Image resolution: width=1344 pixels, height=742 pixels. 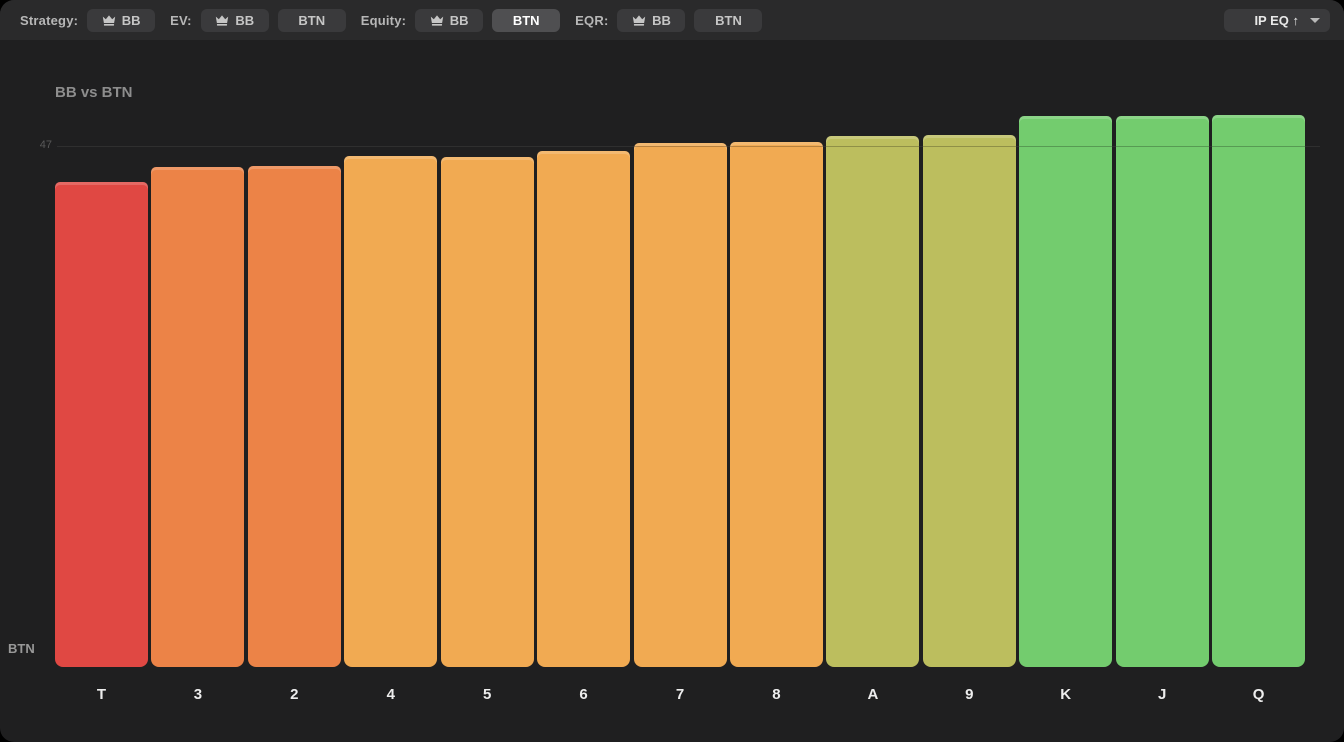 What do you see at coordinates (688, 146) in the screenshot?
I see `gridline-overlay` at bounding box center [688, 146].